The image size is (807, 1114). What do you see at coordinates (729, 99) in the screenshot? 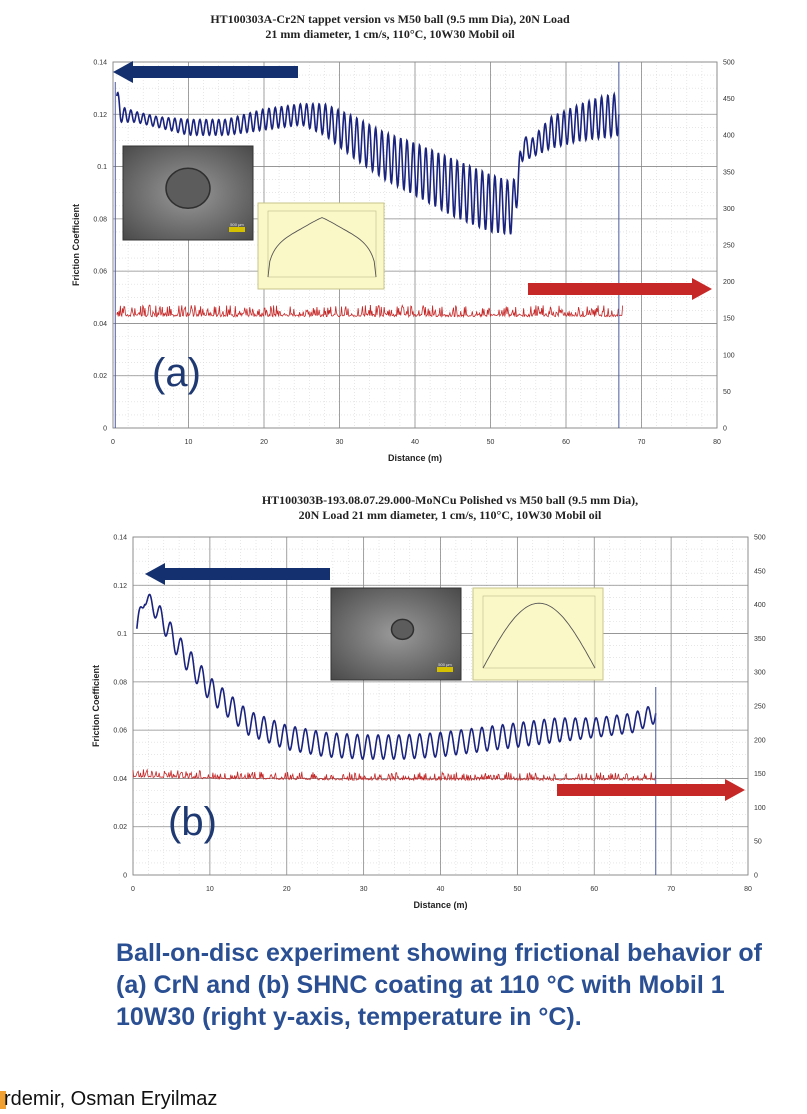
I see `chart-a-y2-tick-label: 450` at bounding box center [729, 99].